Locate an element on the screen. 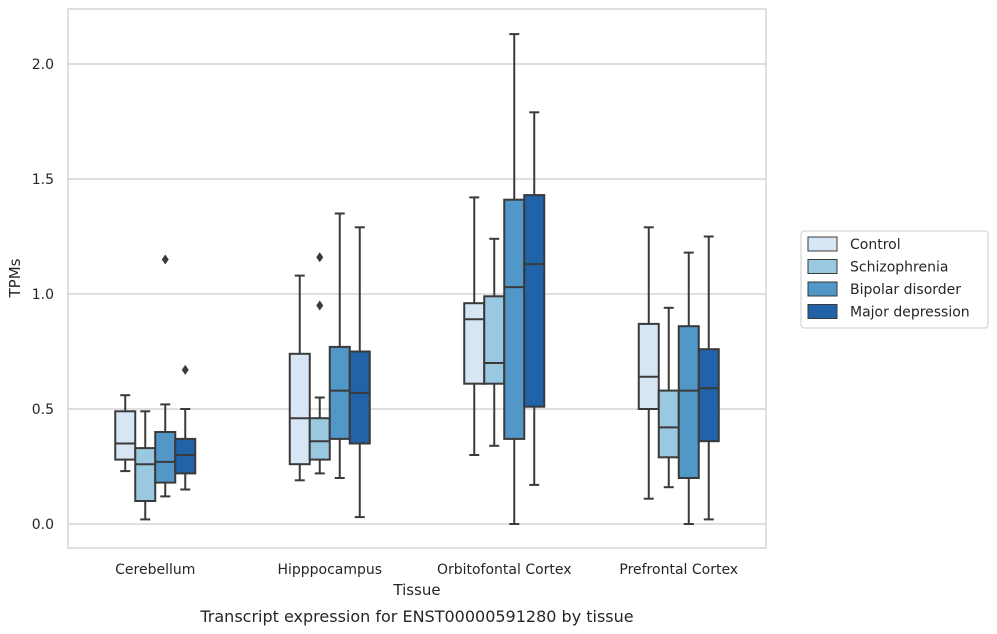 Image resolution: width=997 pixels, height=634 pixels. y-ticks: 0.0 0.5 1.0 1.5 2.0 is located at coordinates (43, 295).